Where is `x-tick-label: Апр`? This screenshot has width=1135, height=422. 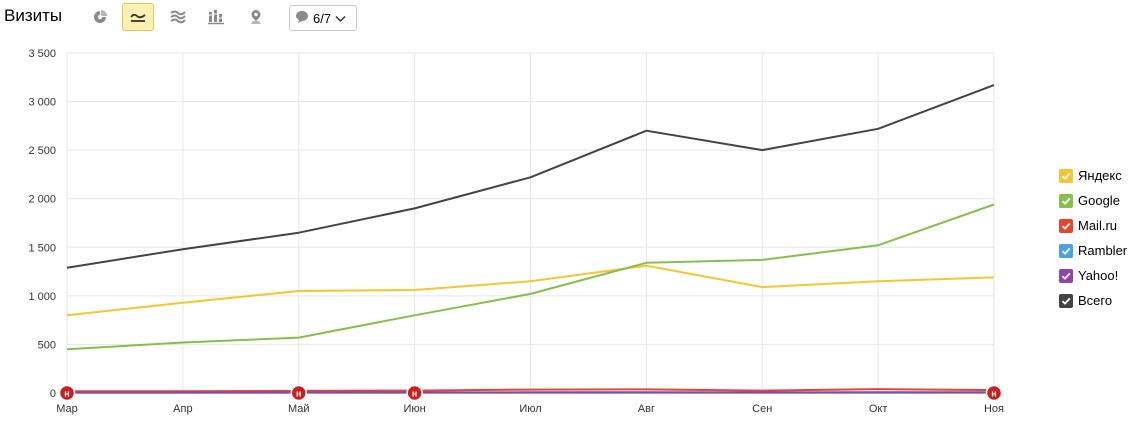
x-tick-label: Апр is located at coordinates (182, 409).